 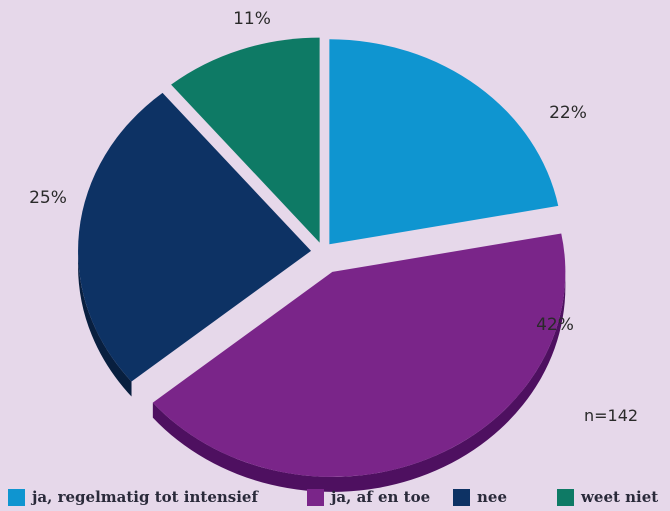 What do you see at coordinates (461, 497) in the screenshot?
I see `legend-swatch-nee` at bounding box center [461, 497].